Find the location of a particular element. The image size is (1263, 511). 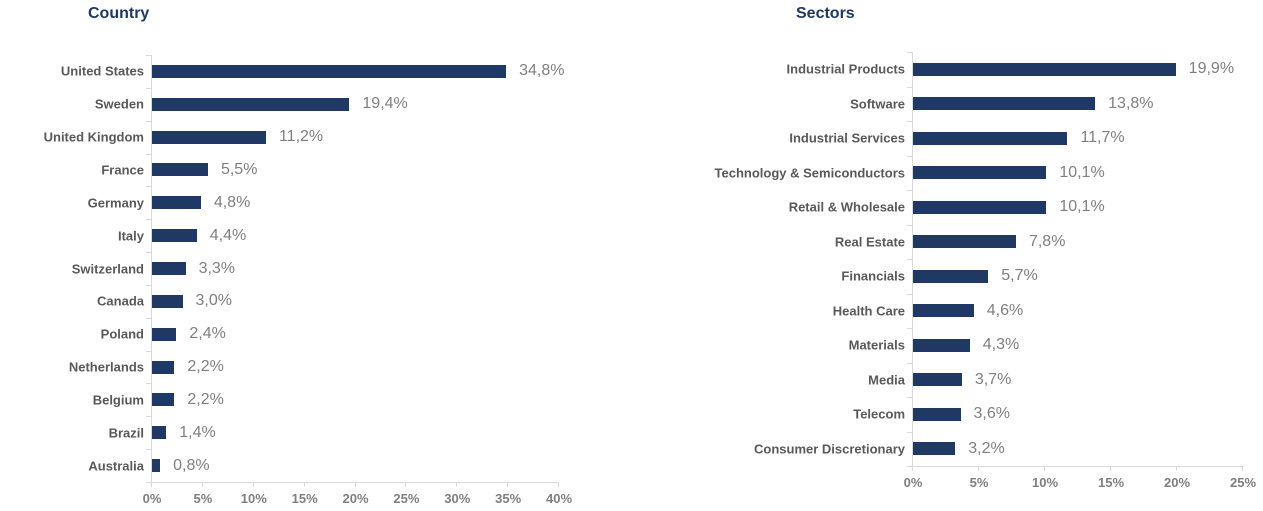

category-label: Retail & Wholesale is located at coordinates (846, 207).